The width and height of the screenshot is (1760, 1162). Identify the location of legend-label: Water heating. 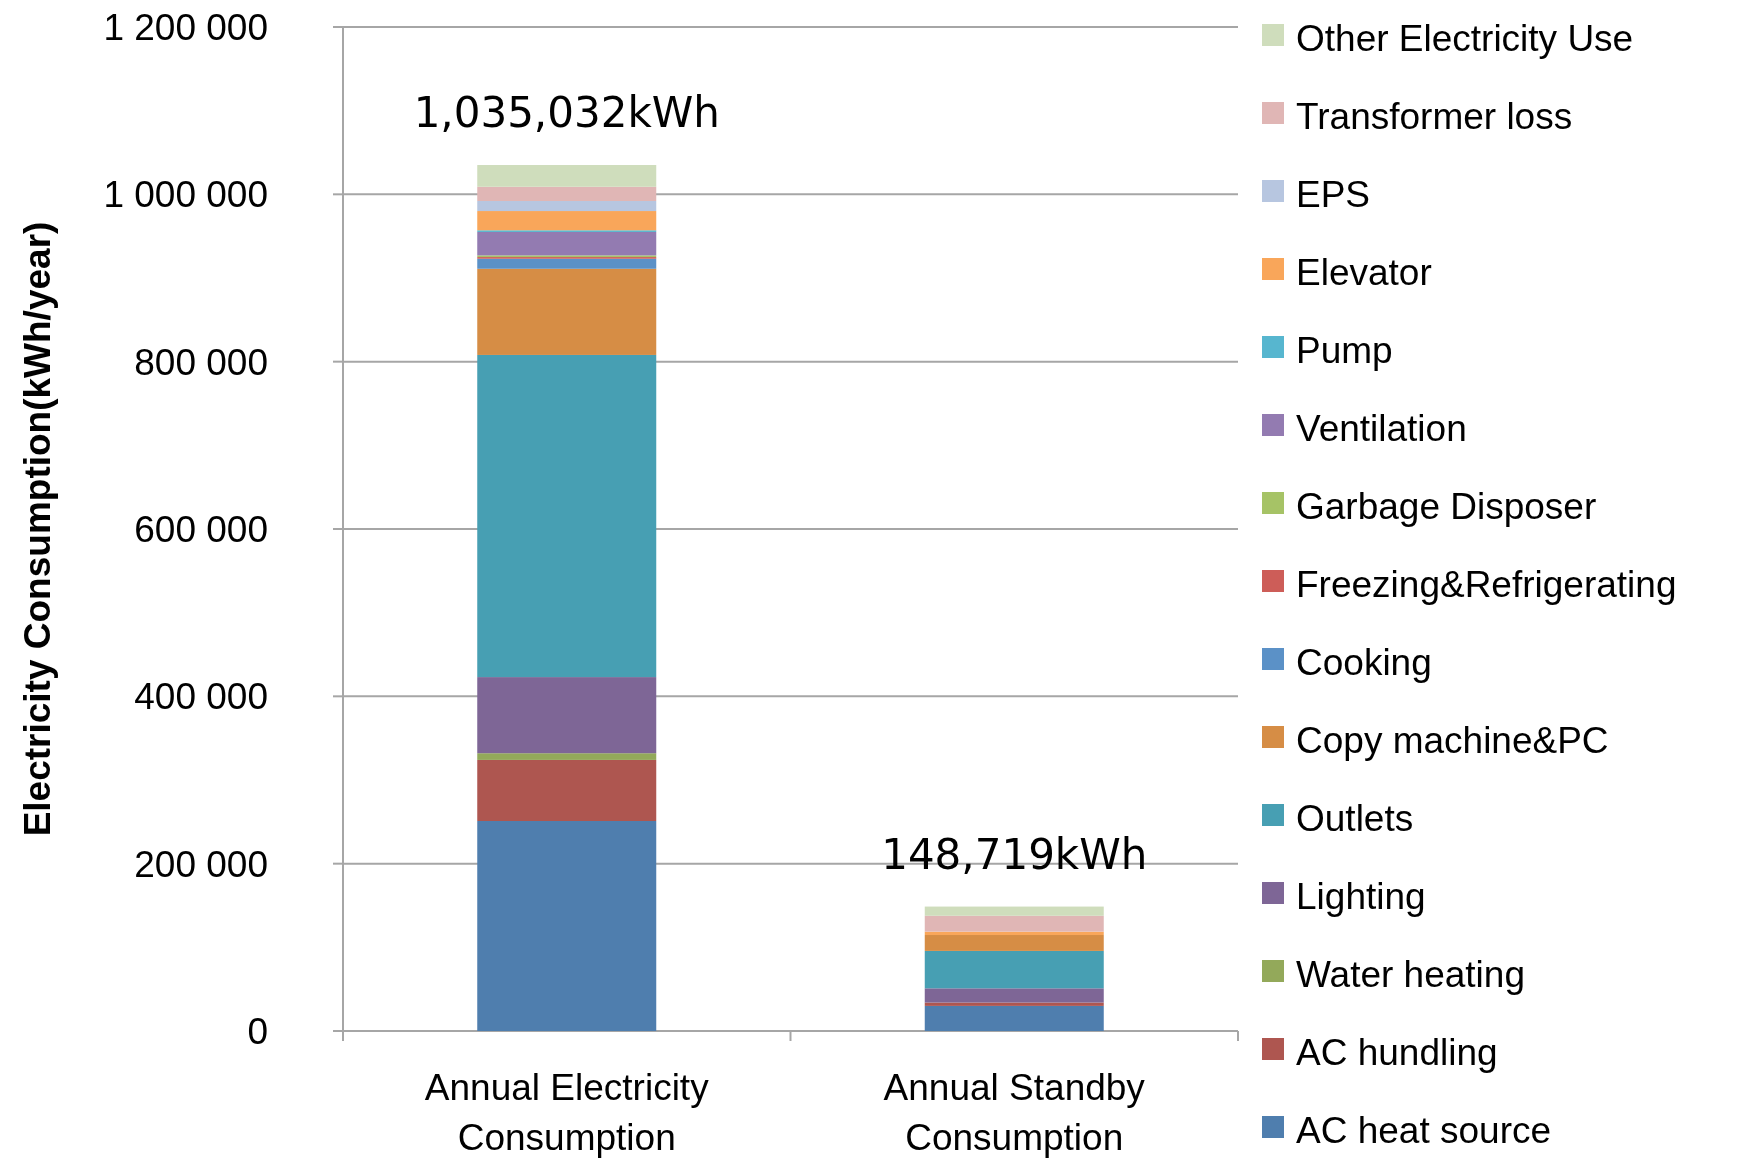
(1410, 974).